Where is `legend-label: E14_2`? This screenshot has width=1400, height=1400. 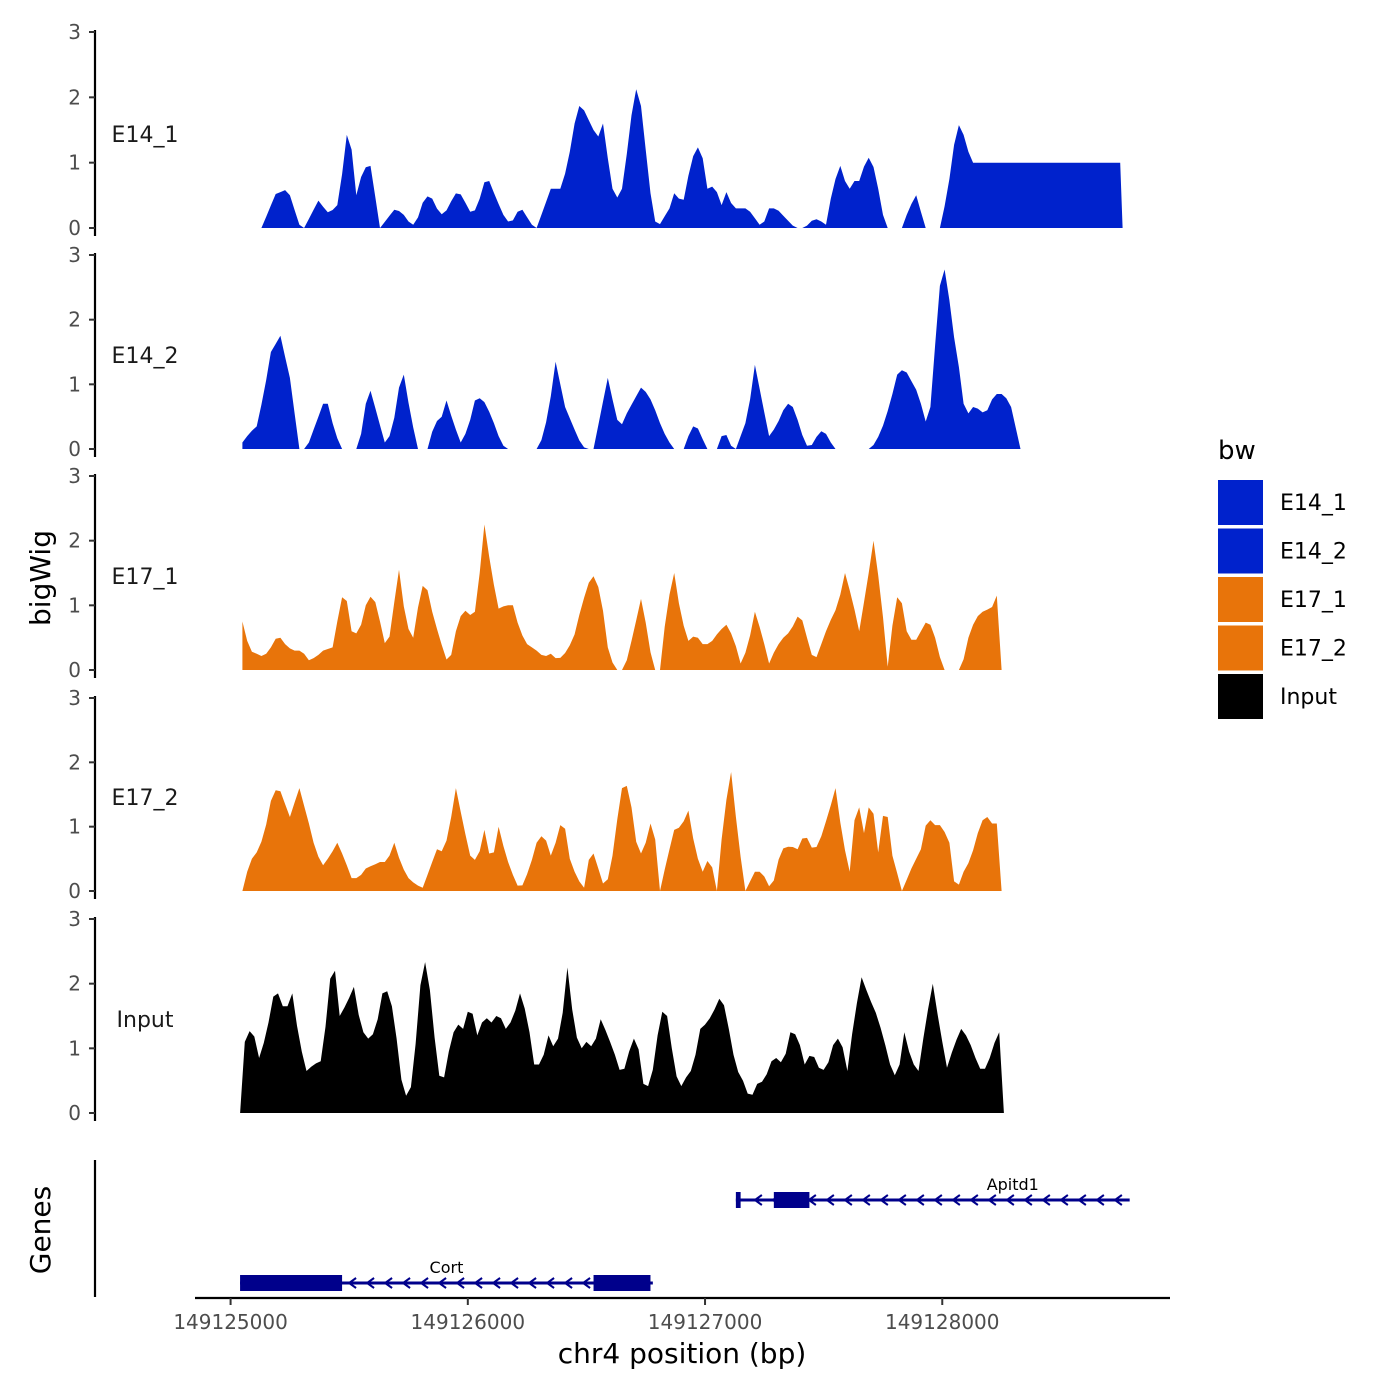
legend-label: E14_2 is located at coordinates (1313, 552).